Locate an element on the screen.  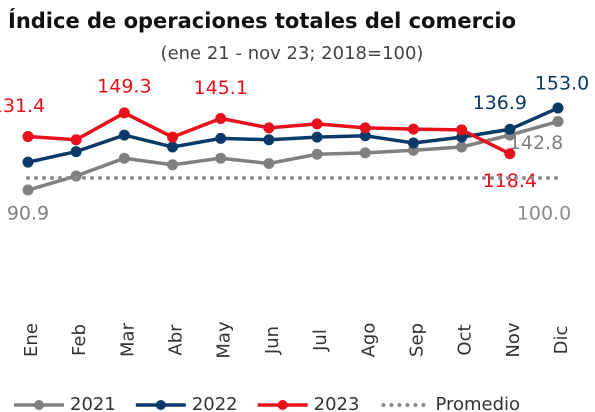
chart-subtitle: (ene 21 - nov 23; 2018=100) is located at coordinates (292, 53).